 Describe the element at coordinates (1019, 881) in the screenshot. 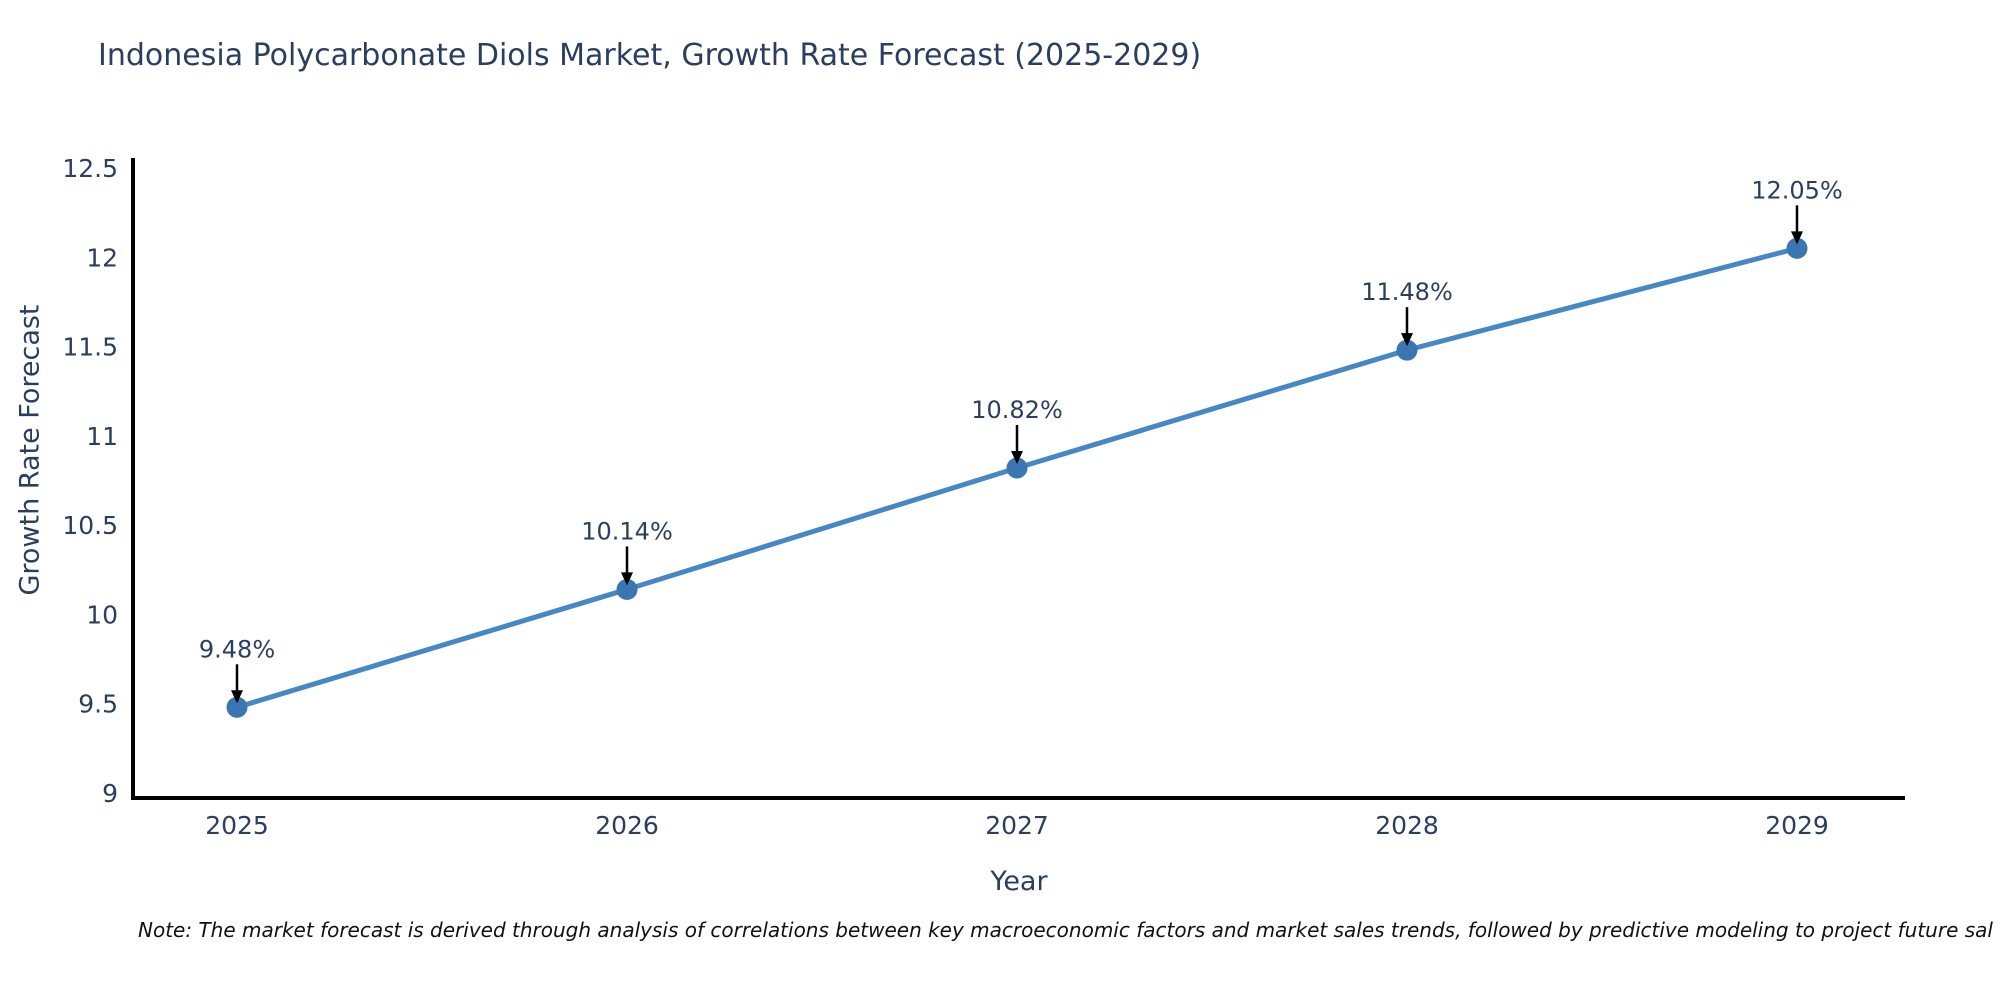

I see `x-axis-title: Year` at that location.